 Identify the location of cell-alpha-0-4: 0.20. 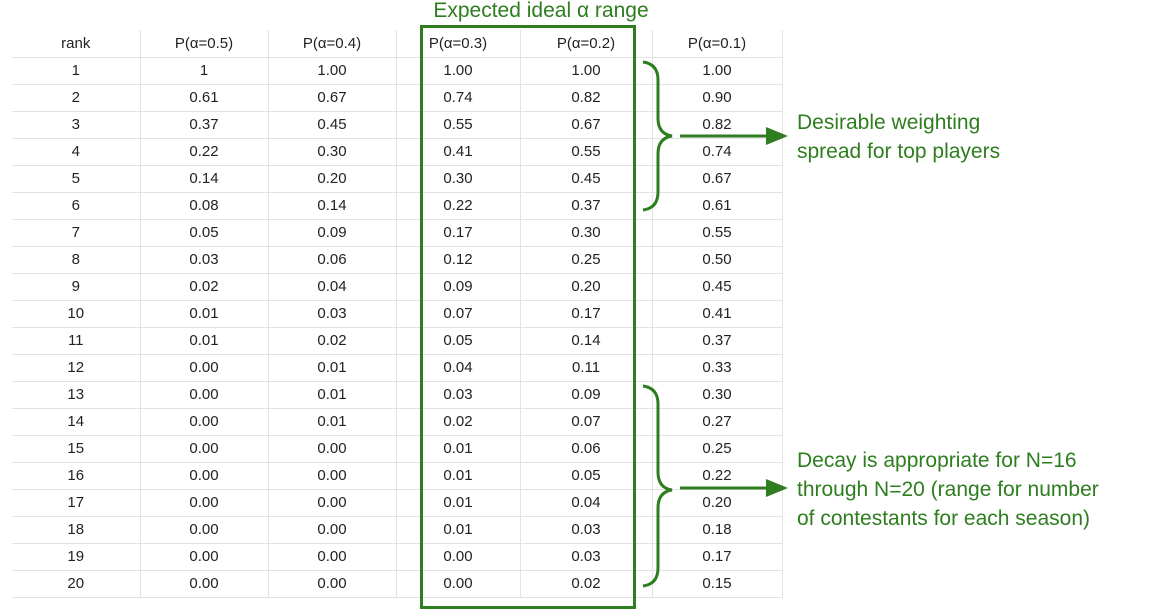
(332, 179).